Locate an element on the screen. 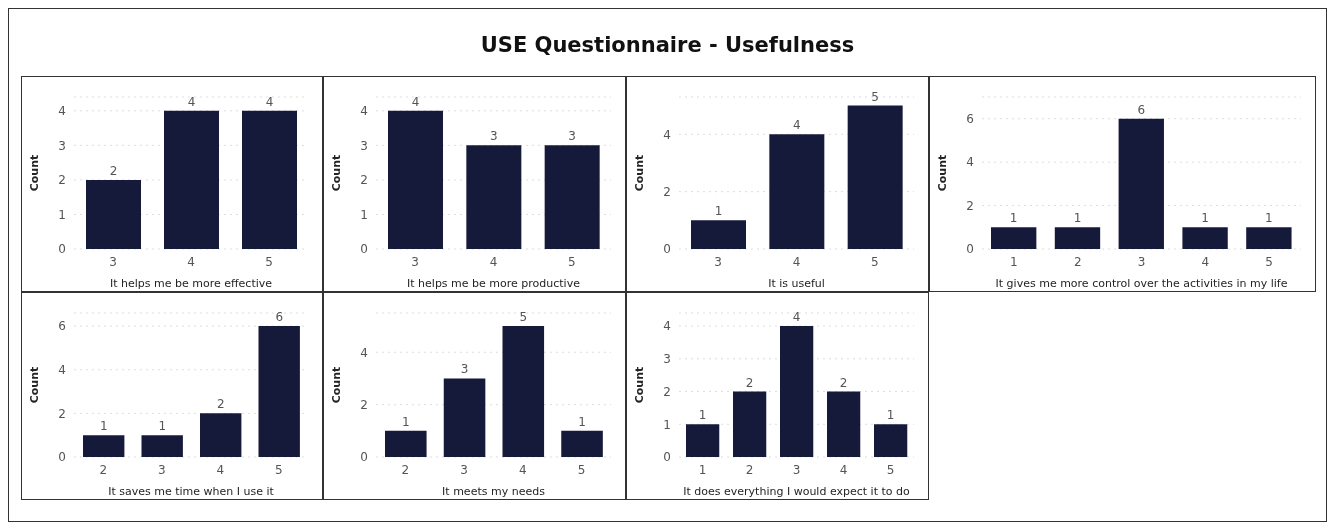  x-axis-title: It is useful is located at coordinates (796, 283).